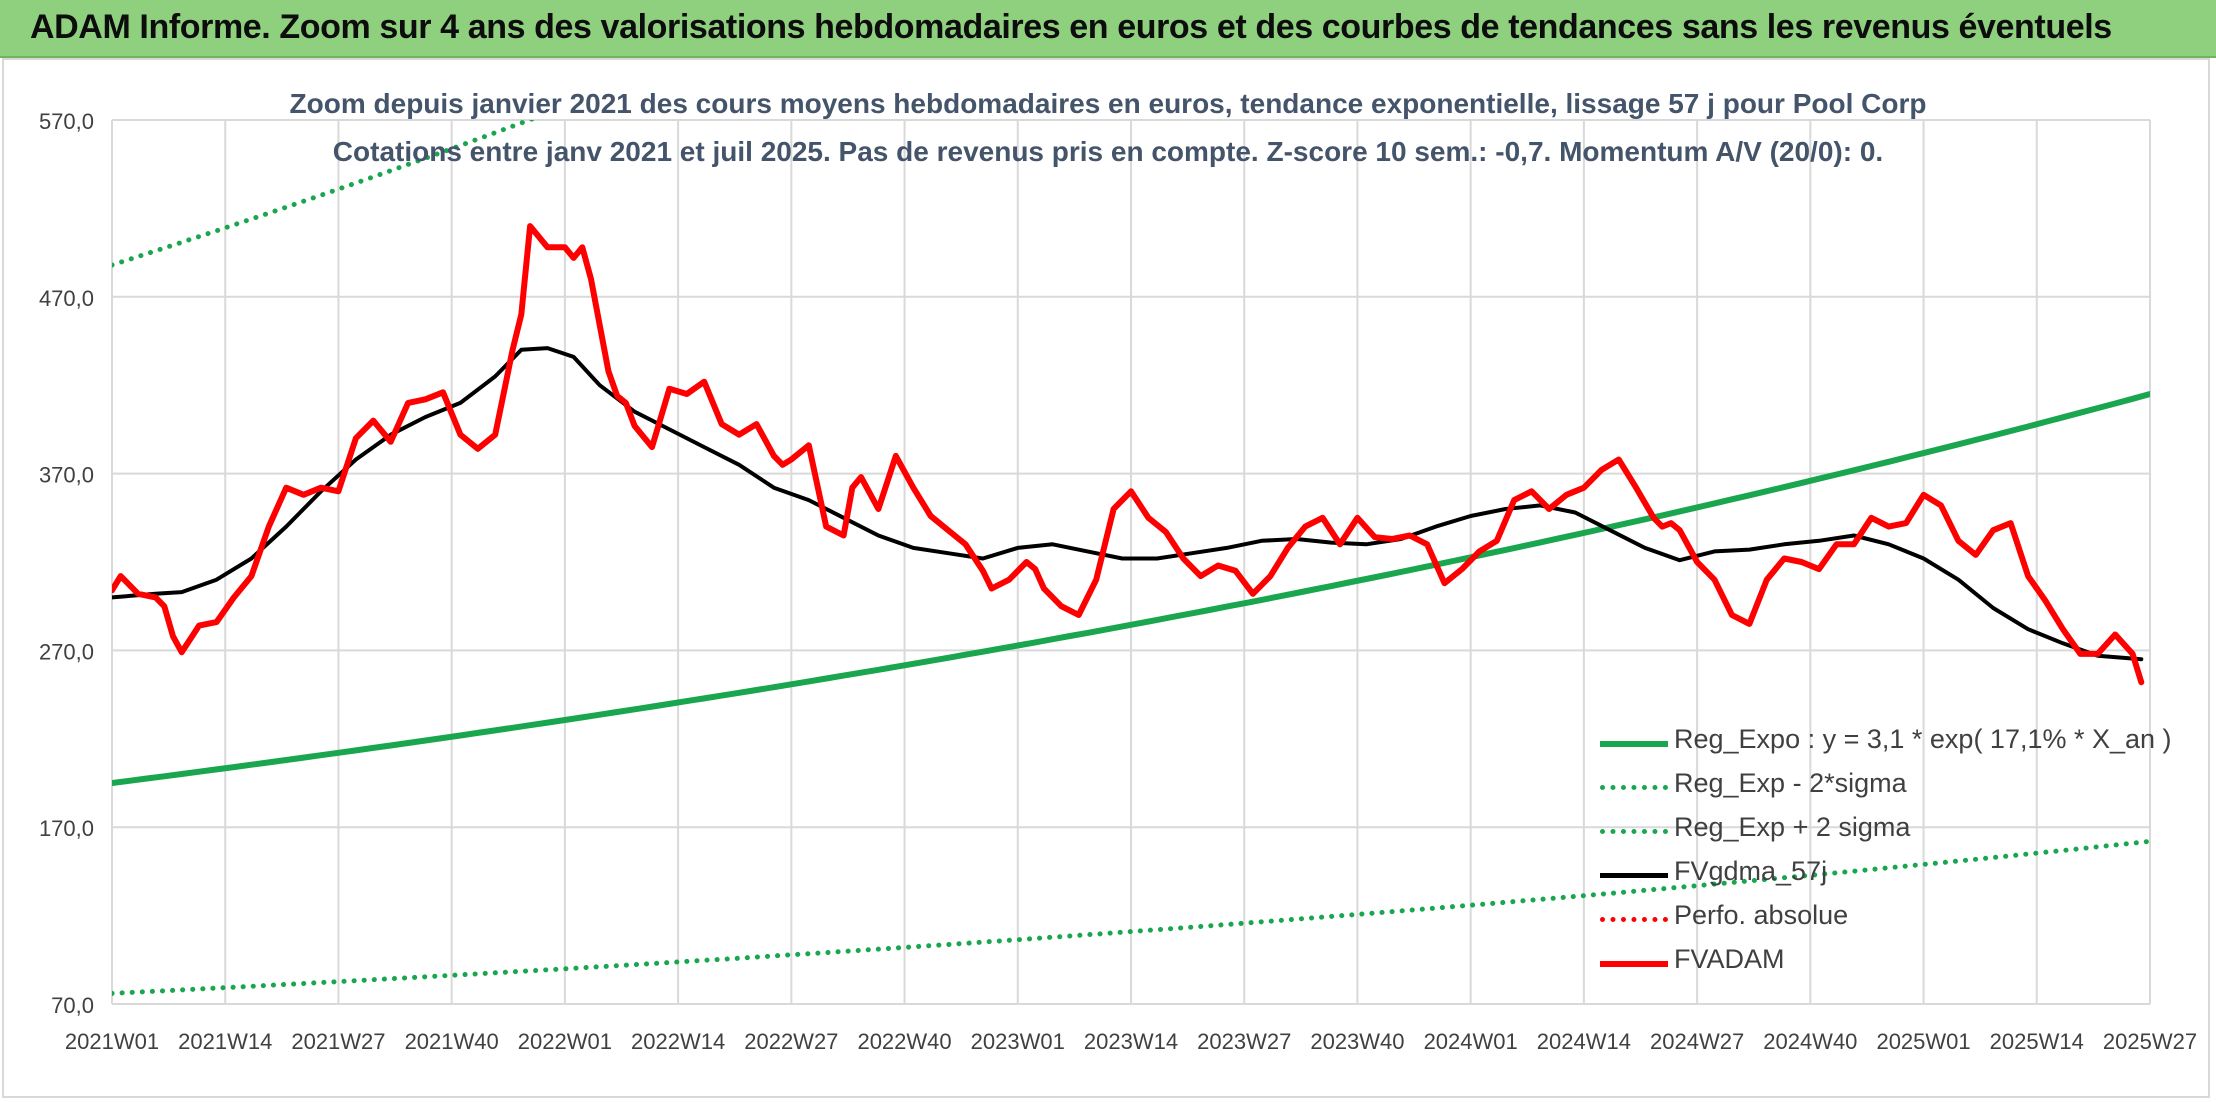 The image size is (2216, 1102). Describe the element at coordinates (72, 1005) in the screenshot. I see `y-tick-label: 70,0` at that location.